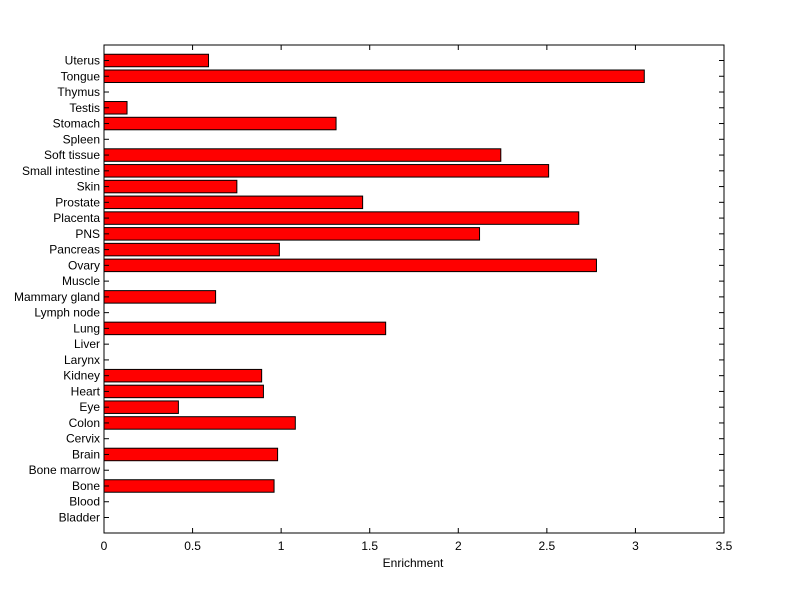 Image resolution: width=800 pixels, height=599 pixels. What do you see at coordinates (83, 439) in the screenshot?
I see `y-tick-label-cervix: Cervix` at bounding box center [83, 439].